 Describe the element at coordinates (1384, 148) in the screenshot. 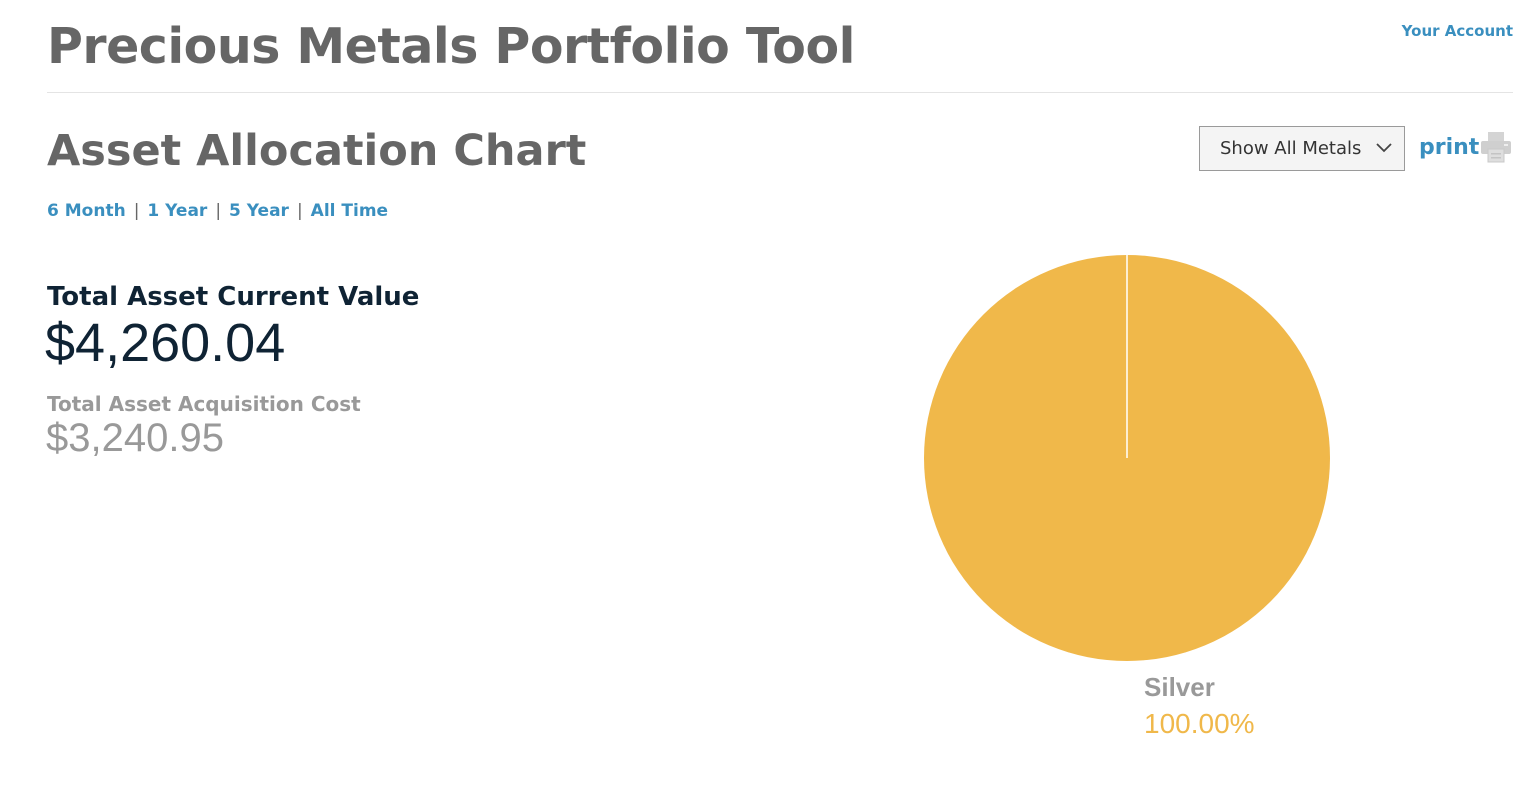

I see `chevron-down-icon` at that location.